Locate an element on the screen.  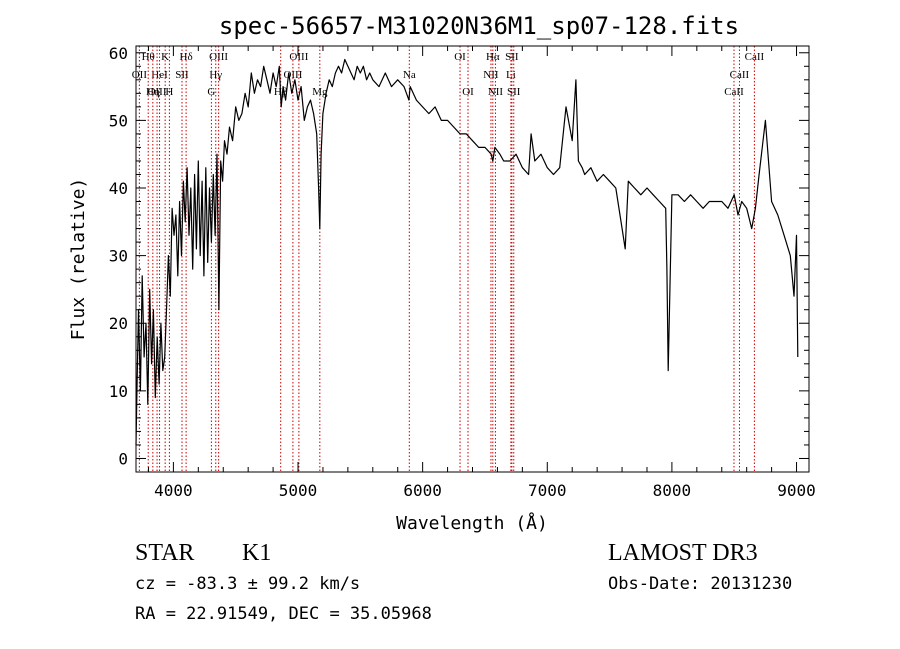
marker-label-19: Hη is located at coordinates (153, 92).